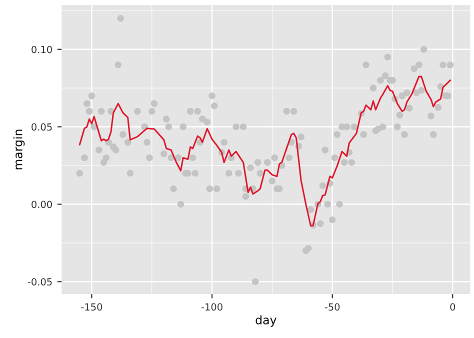  What do you see at coordinates (211, 307) in the screenshot?
I see `x-tick-label: -100` at bounding box center [211, 307].